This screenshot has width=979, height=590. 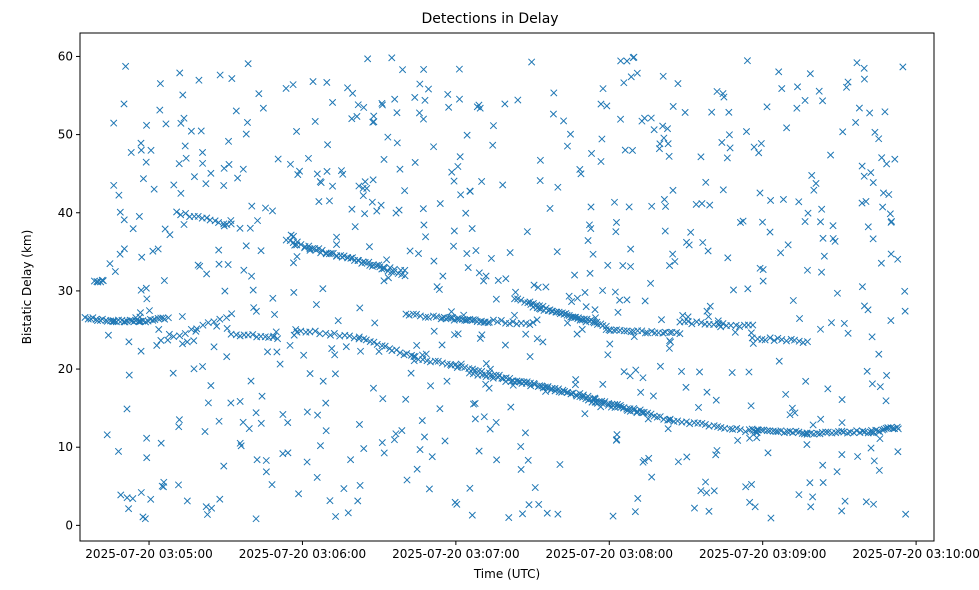 What do you see at coordinates (65, 369) in the screenshot?
I see `y-tick-label: 20` at bounding box center [65, 369].